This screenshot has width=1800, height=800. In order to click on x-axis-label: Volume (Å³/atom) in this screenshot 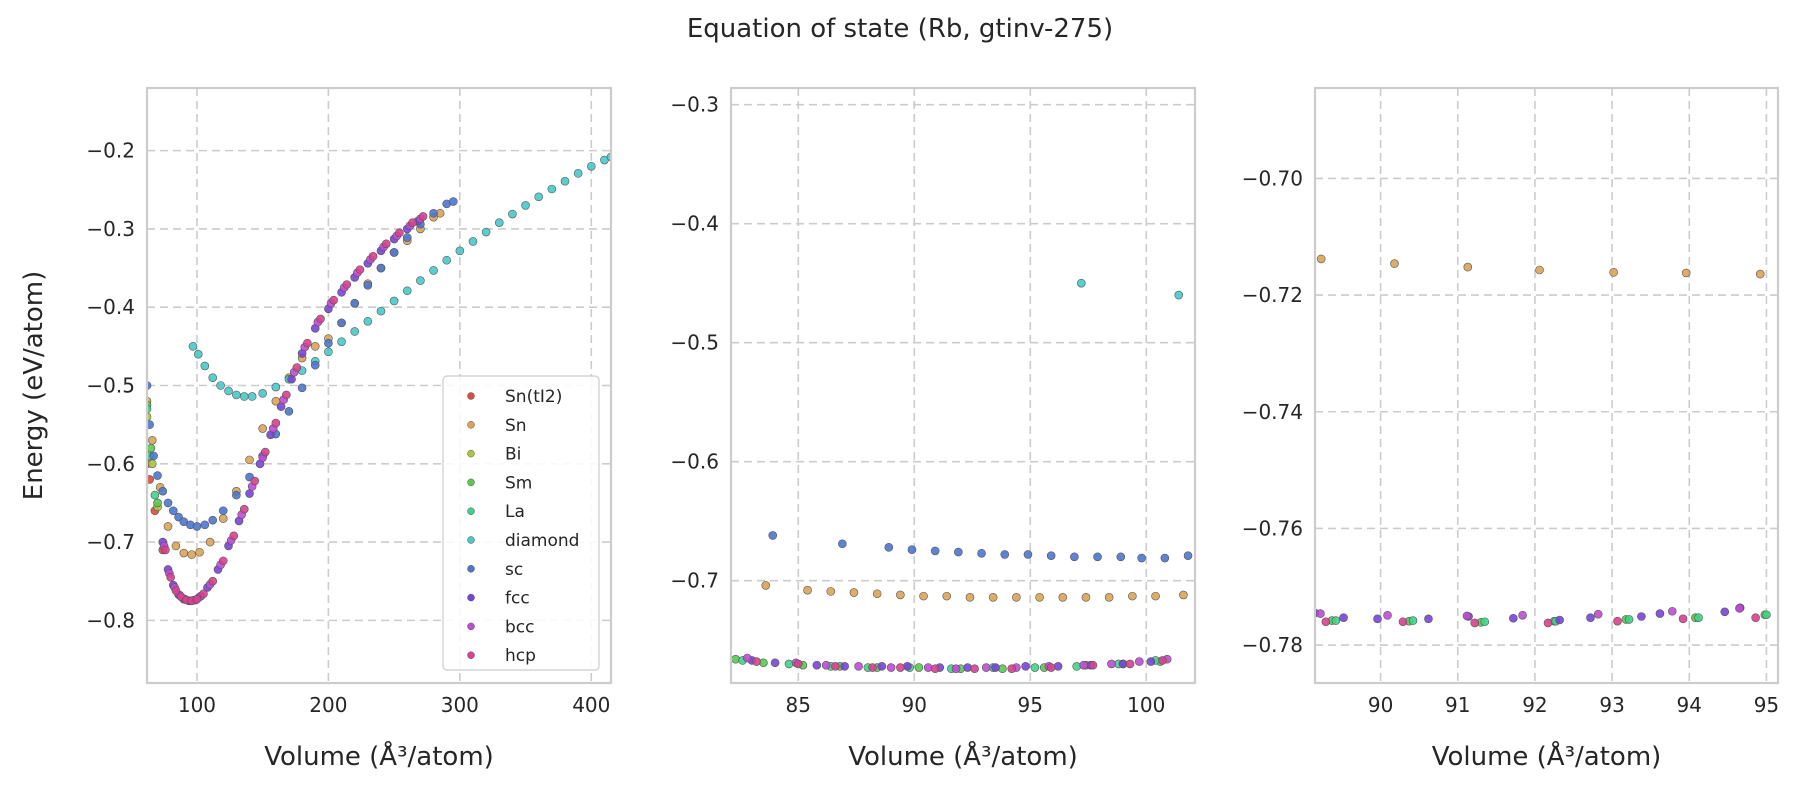, I will do `click(1547, 756)`.